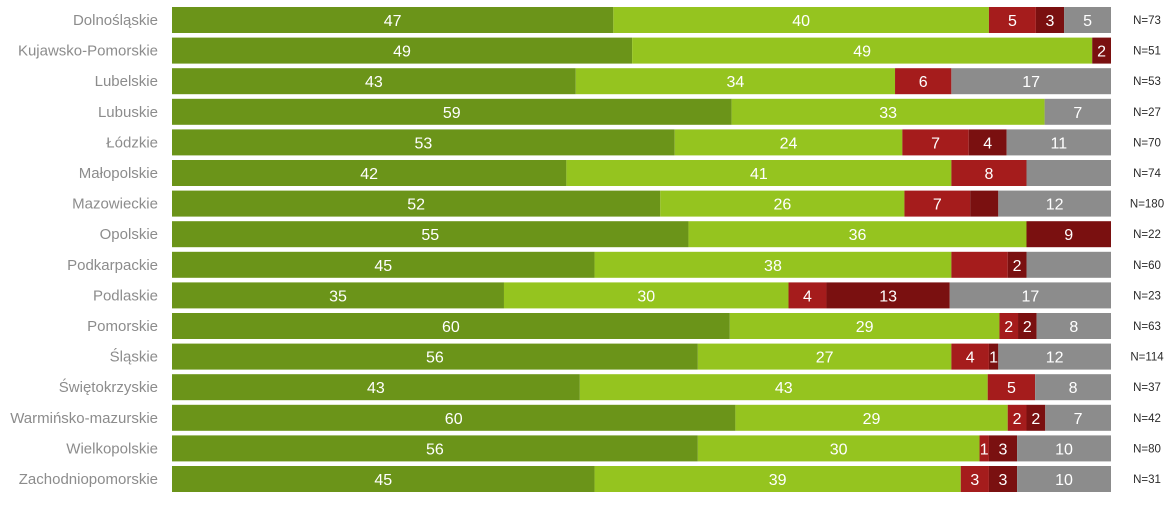 The image size is (1174, 506). What do you see at coordinates (88, 479) in the screenshot?
I see `category-label: Zachodniopomorskie` at bounding box center [88, 479].